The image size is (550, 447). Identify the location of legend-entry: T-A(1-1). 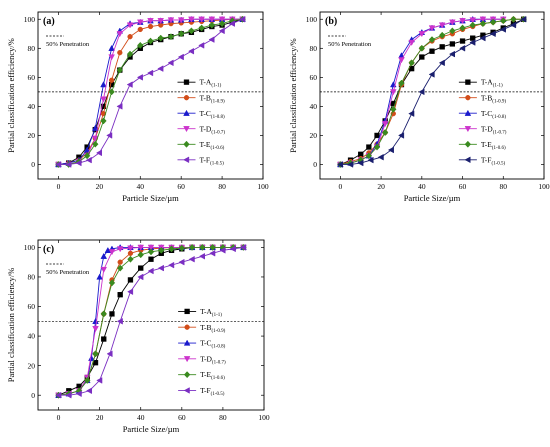
(492, 83).